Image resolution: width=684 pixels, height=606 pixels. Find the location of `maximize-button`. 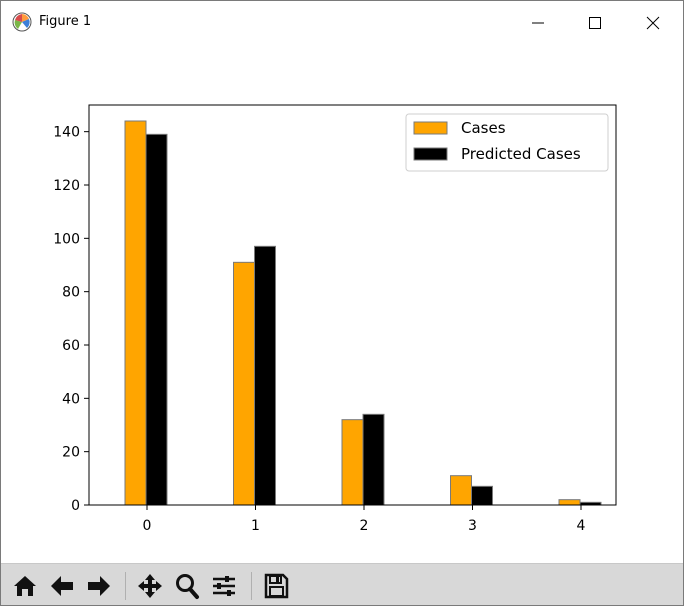

maximize-button is located at coordinates (595, 23).